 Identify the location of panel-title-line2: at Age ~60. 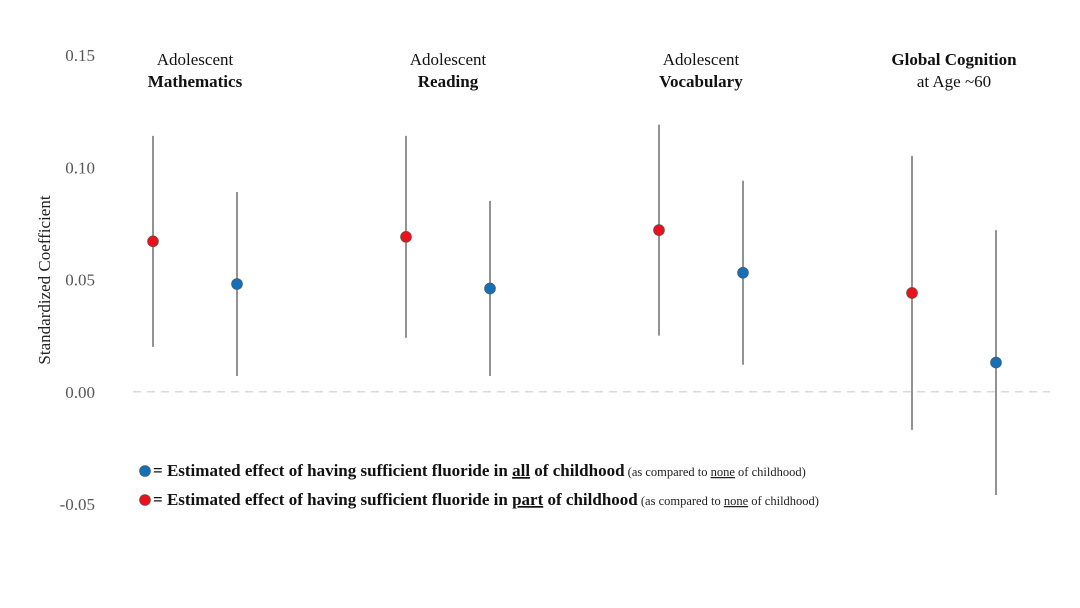
(954, 81).